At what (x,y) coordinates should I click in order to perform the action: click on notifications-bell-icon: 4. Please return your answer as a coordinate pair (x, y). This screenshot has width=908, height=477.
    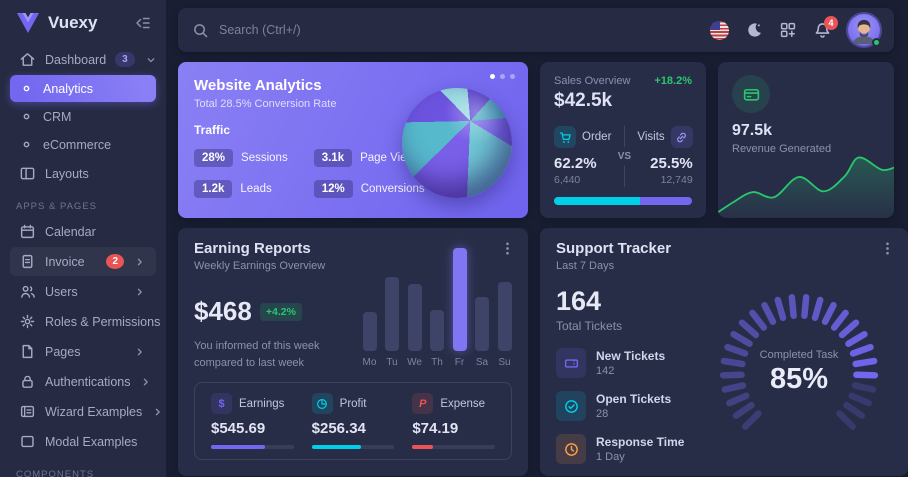
    Looking at the image, I should click on (825, 27).